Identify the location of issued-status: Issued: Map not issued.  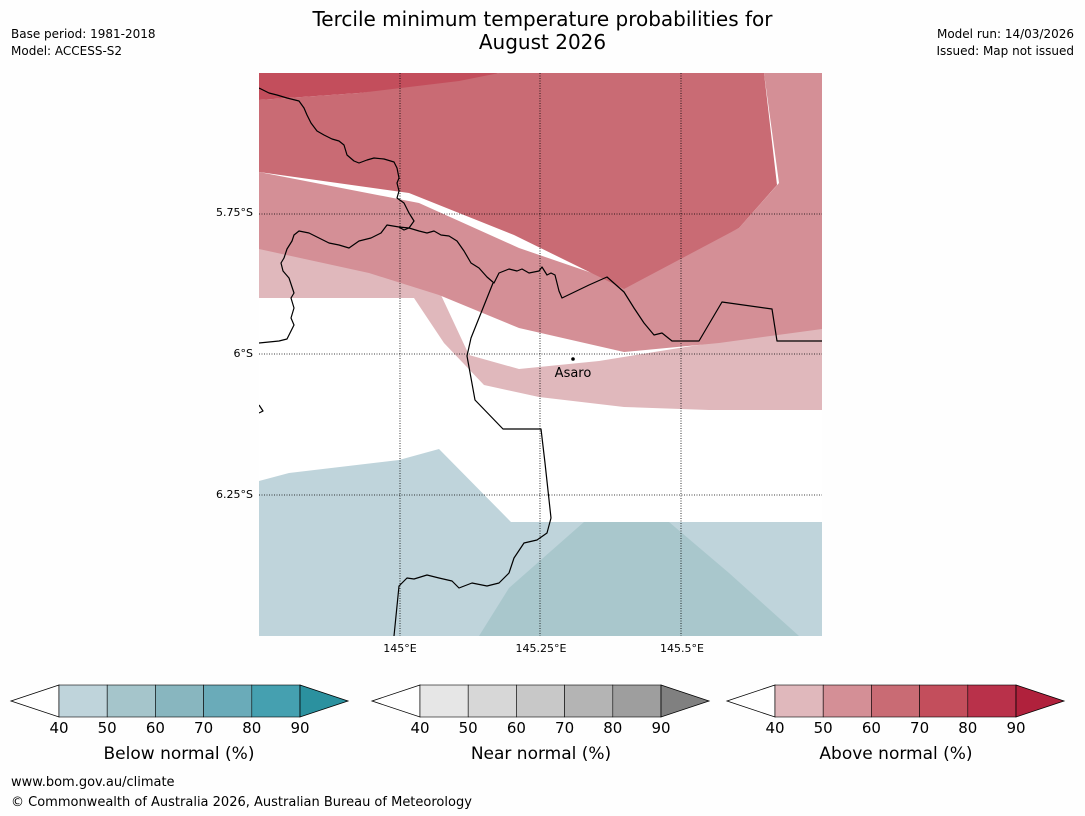
(1005, 51).